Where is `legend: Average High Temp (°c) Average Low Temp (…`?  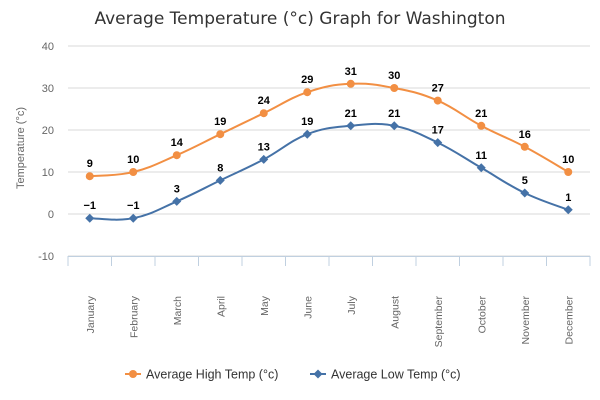
legend: Average High Temp (°c) Average Low Temp (… is located at coordinates (293, 375).